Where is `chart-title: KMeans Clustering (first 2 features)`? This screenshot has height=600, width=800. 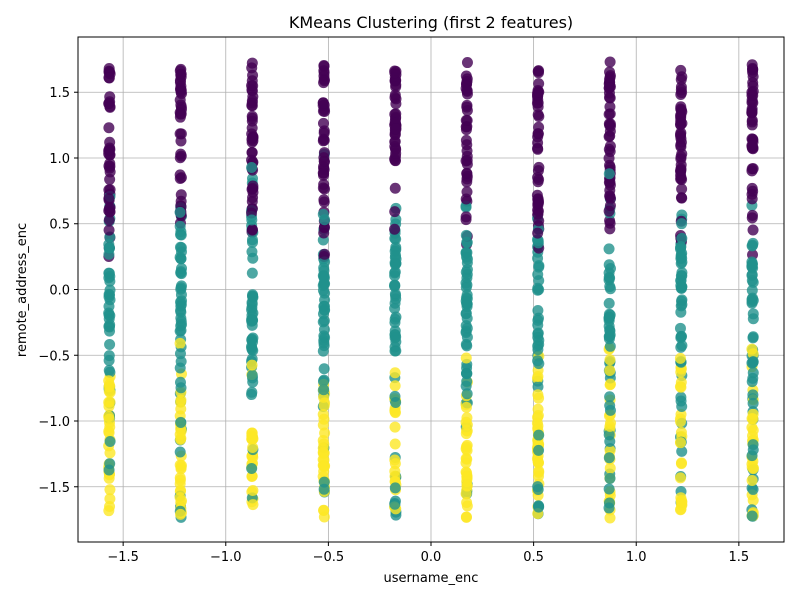 chart-title: KMeans Clustering (first 2 features) is located at coordinates (431, 22).